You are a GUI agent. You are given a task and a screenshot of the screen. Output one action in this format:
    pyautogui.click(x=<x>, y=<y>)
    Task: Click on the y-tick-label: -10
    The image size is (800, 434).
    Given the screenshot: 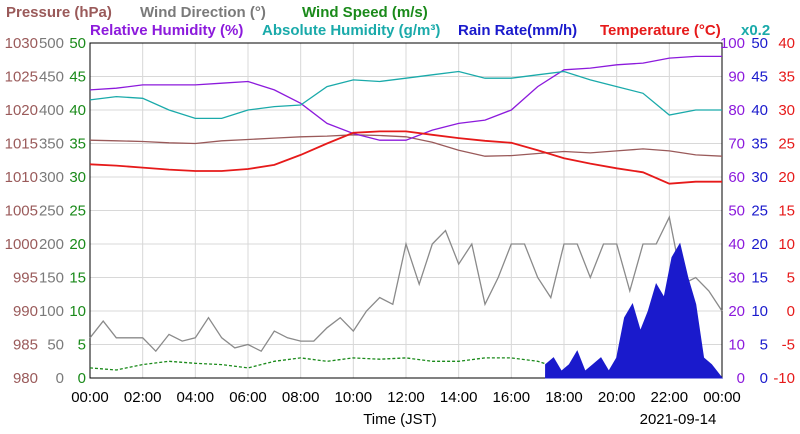 What is the action you would take?
    pyautogui.click(x=784, y=378)
    